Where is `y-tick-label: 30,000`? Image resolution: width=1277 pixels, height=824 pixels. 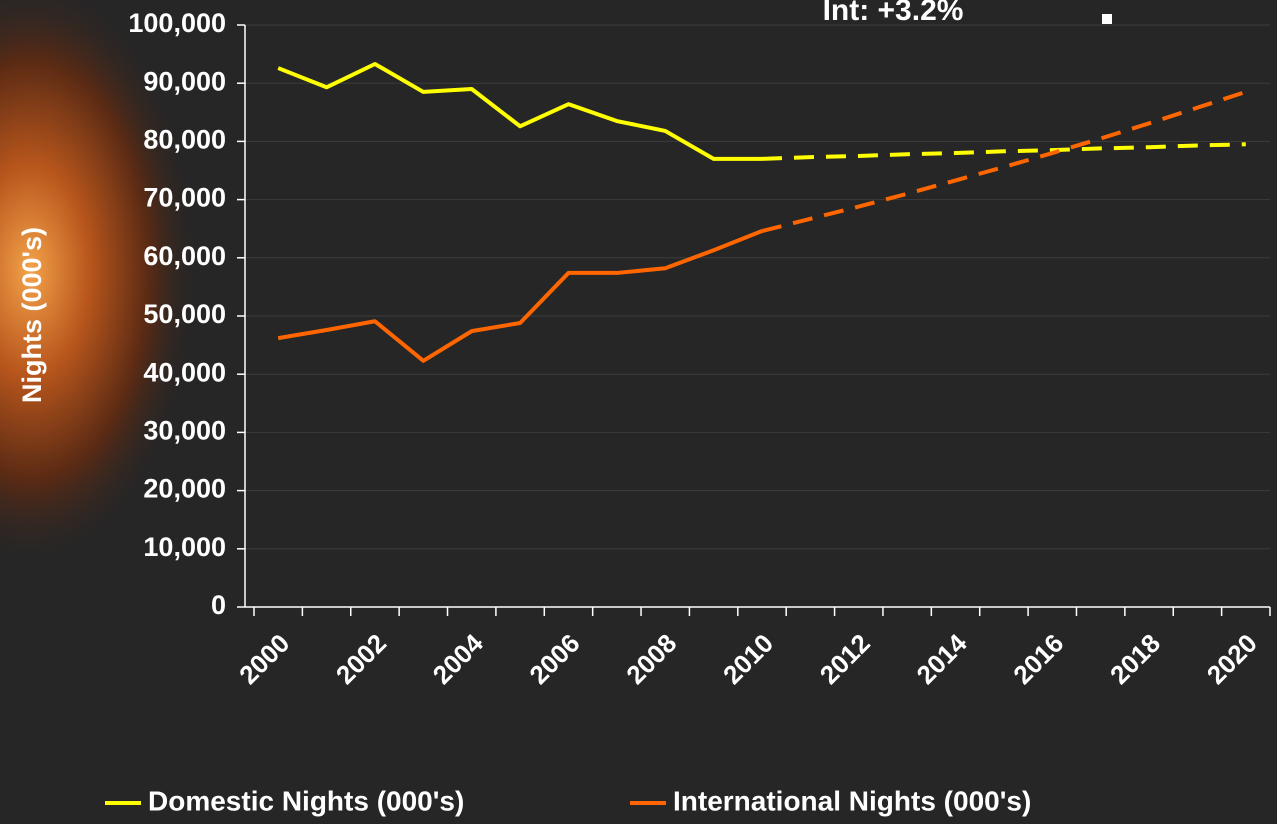 y-tick-label: 30,000 is located at coordinates (184, 431).